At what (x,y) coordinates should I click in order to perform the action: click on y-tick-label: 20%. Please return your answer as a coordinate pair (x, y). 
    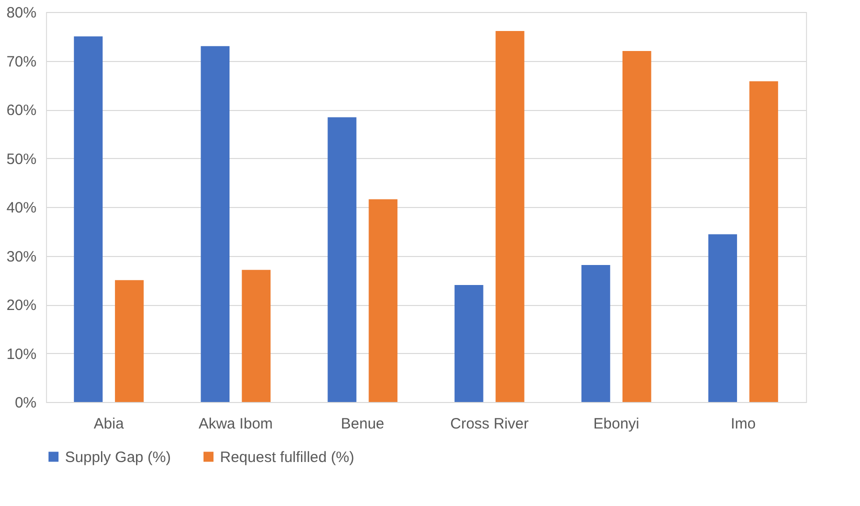
    Looking at the image, I should click on (21, 305).